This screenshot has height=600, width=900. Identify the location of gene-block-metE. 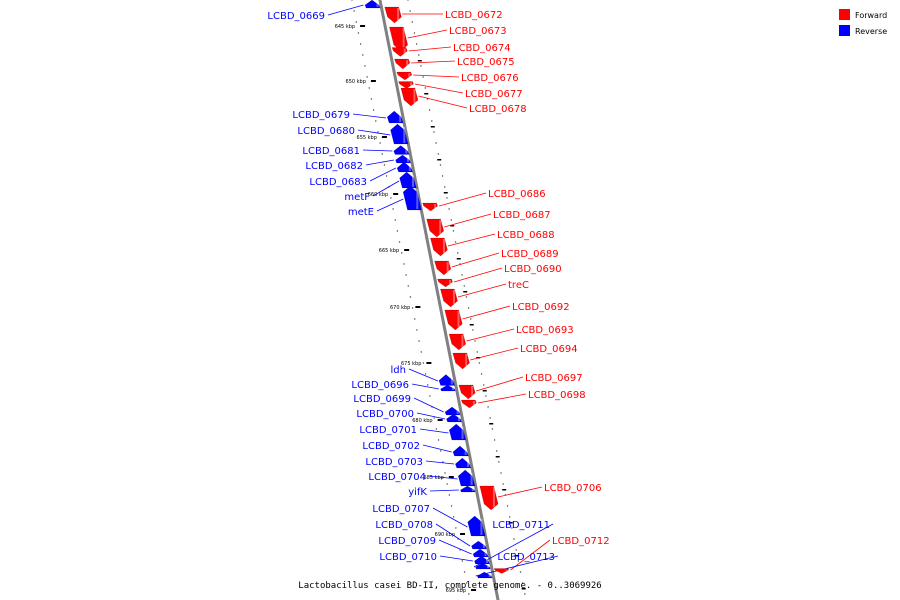
(412, 198).